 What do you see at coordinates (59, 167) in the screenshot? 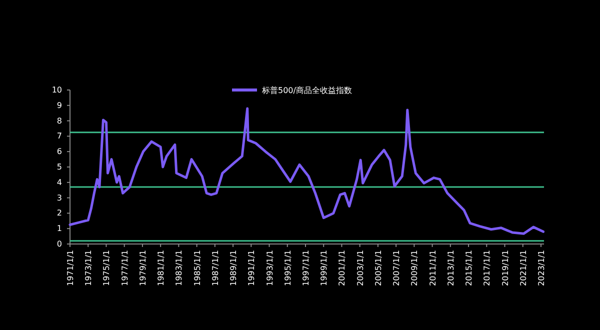
I see `y-tick-label: 5` at bounding box center [59, 167].